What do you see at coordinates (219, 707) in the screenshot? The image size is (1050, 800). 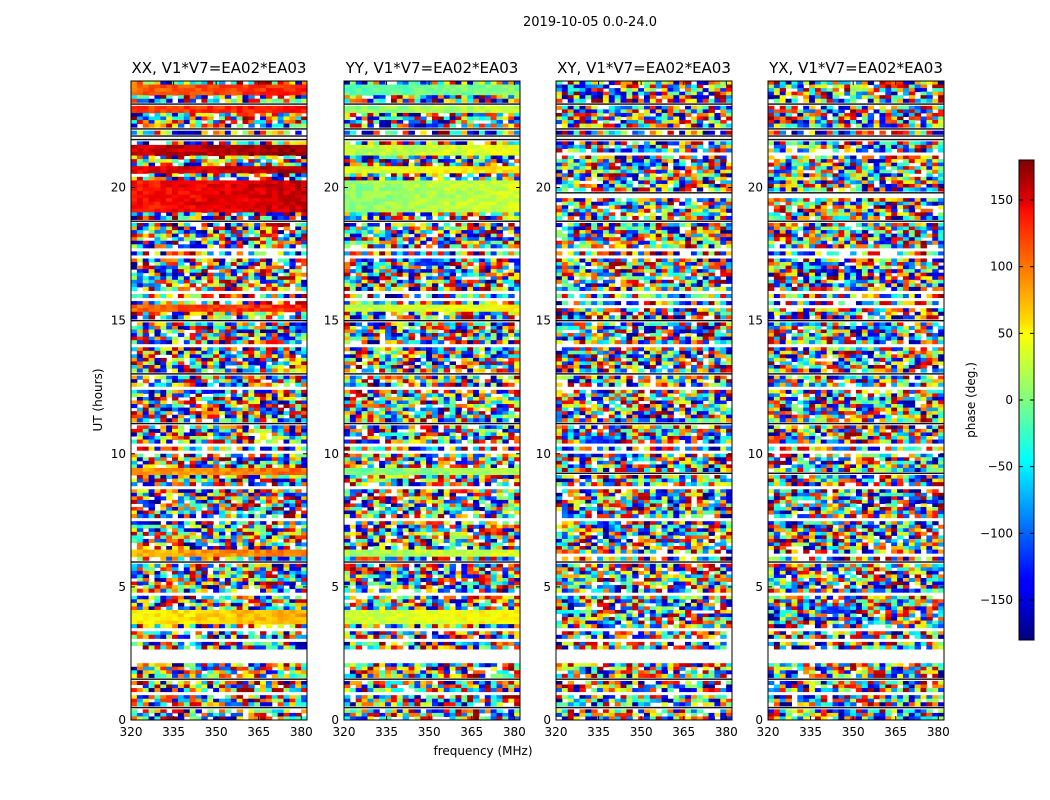 I see `flagged-row` at bounding box center [219, 707].